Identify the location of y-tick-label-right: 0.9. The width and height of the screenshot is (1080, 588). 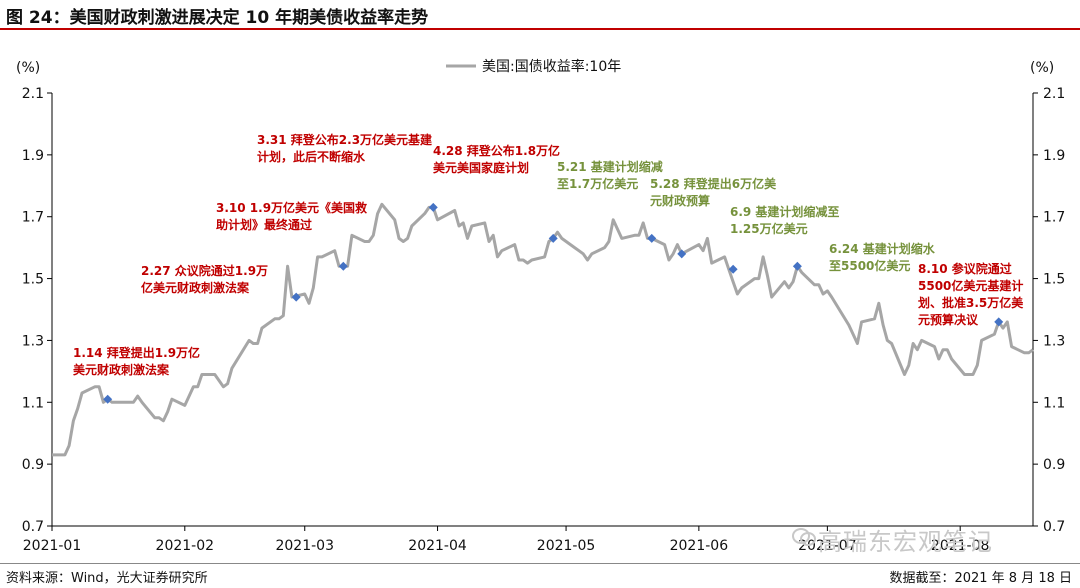
(1054, 465).